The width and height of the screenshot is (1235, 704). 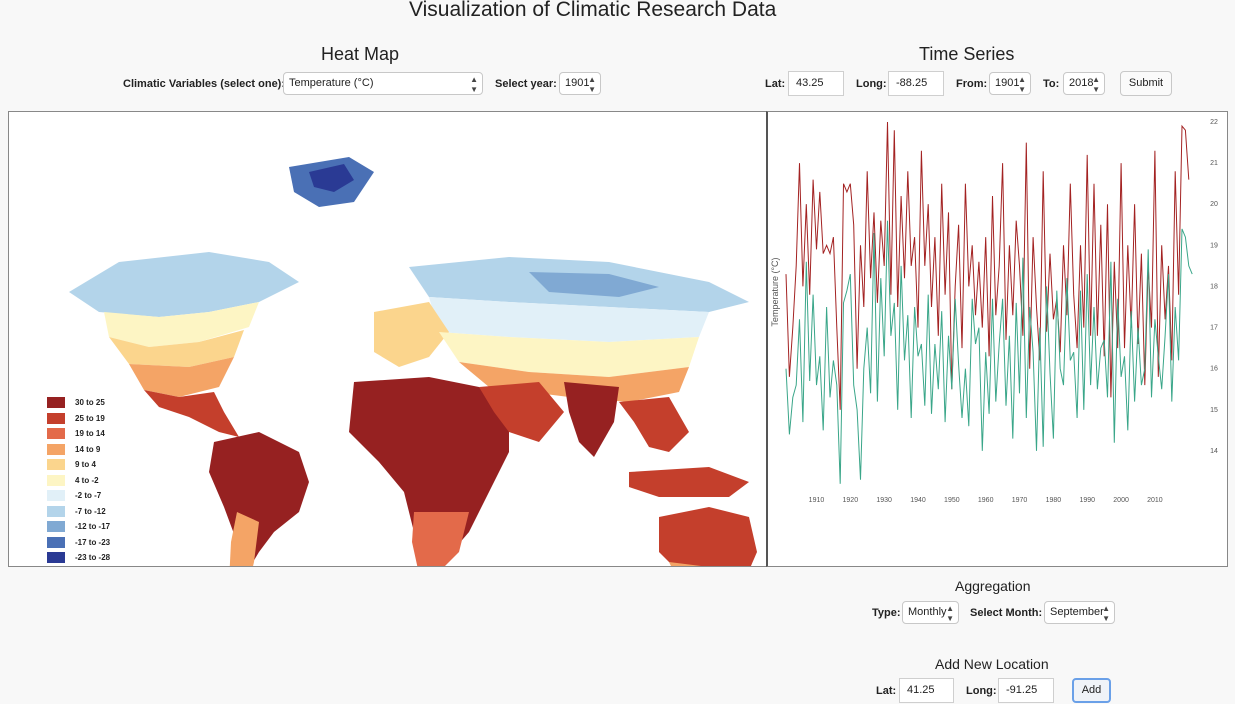 I want to click on agg-month-label: Select Month:, so click(x=1006, y=613).